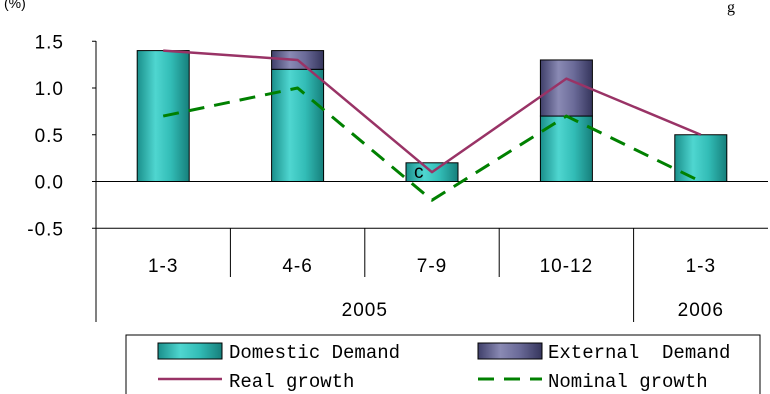 The height and width of the screenshot is (394, 770). What do you see at coordinates (49, 183) in the screenshot?
I see `y-tick-label: 0.0` at bounding box center [49, 183].